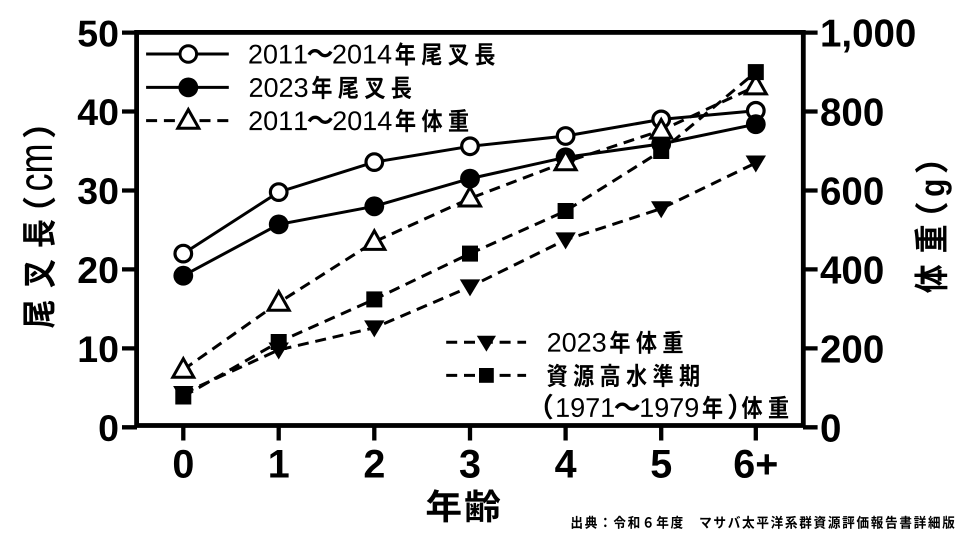  Describe the element at coordinates (852, 350) in the screenshot. I see `svg-text: 200` at that location.